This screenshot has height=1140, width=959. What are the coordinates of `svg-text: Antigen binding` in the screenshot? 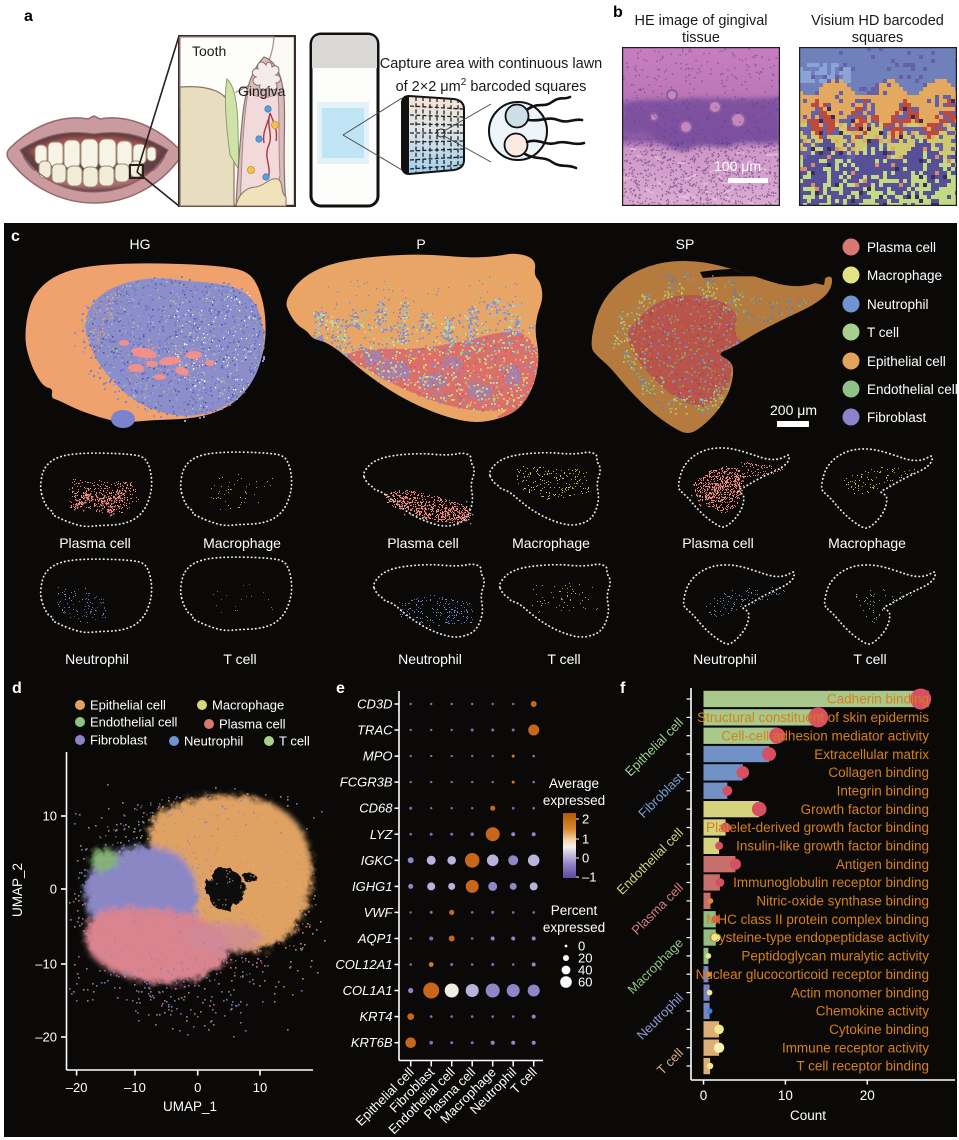 It's located at (882, 864).